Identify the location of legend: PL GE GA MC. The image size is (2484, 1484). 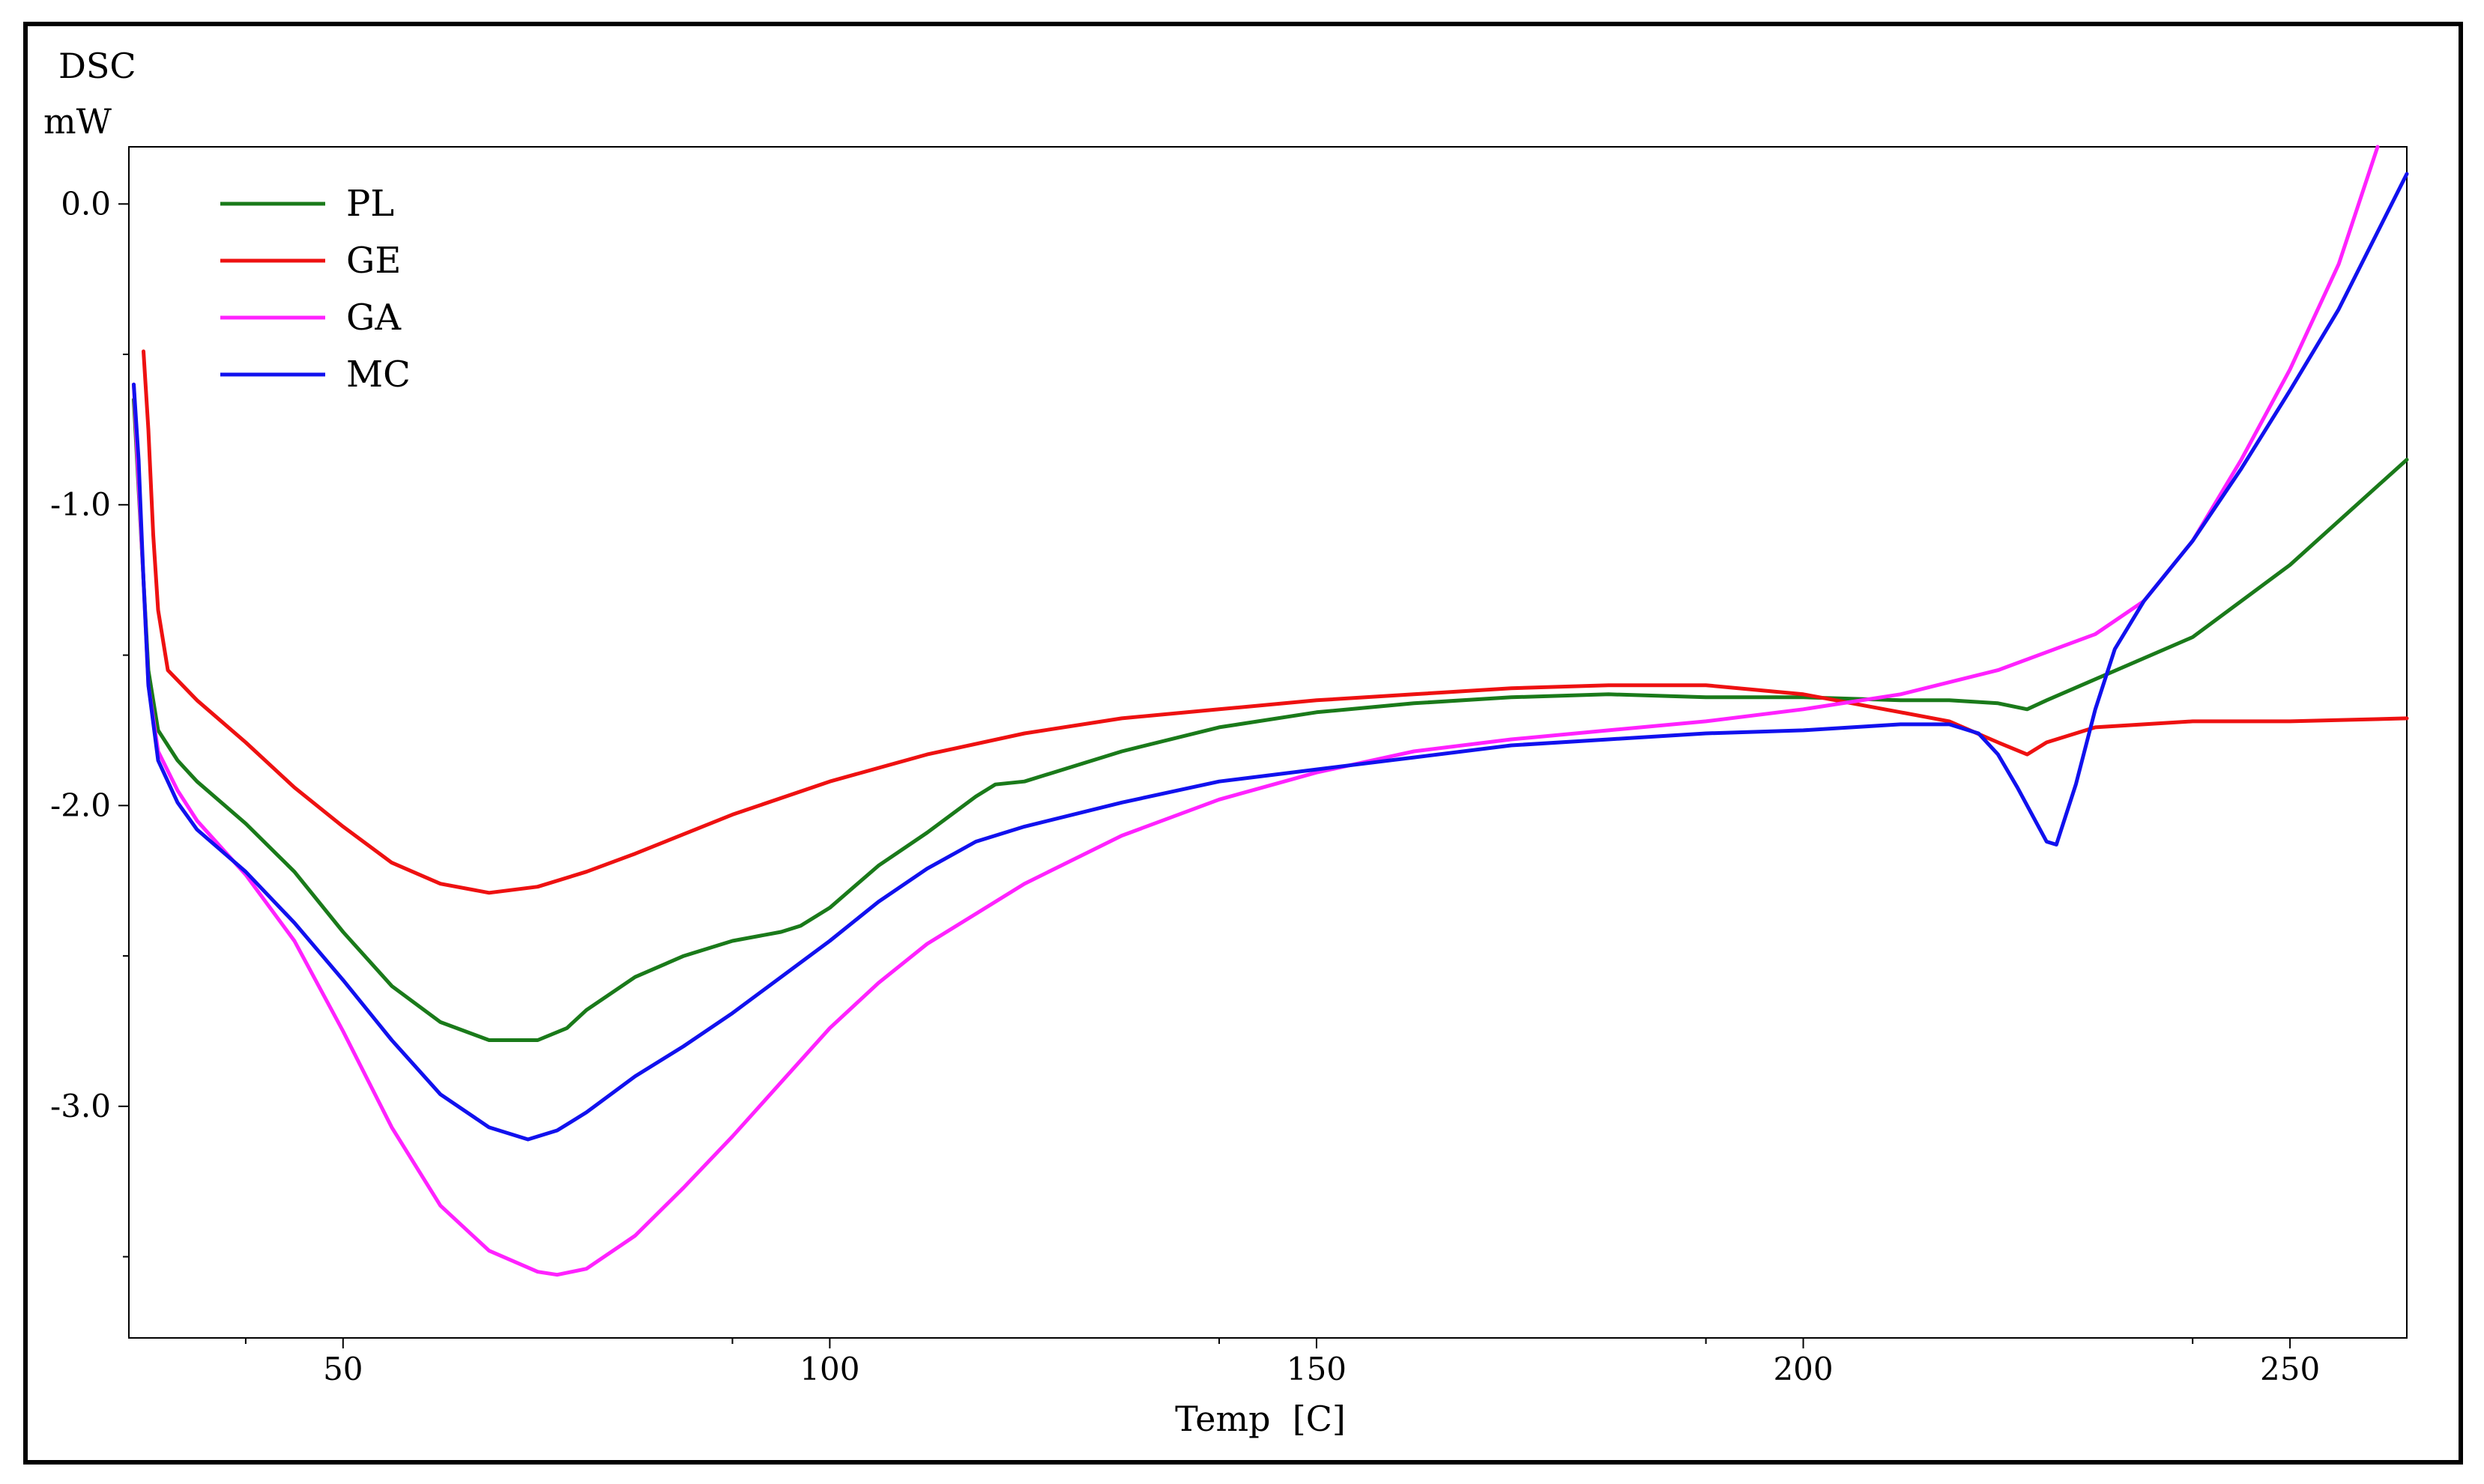
(315, 289).